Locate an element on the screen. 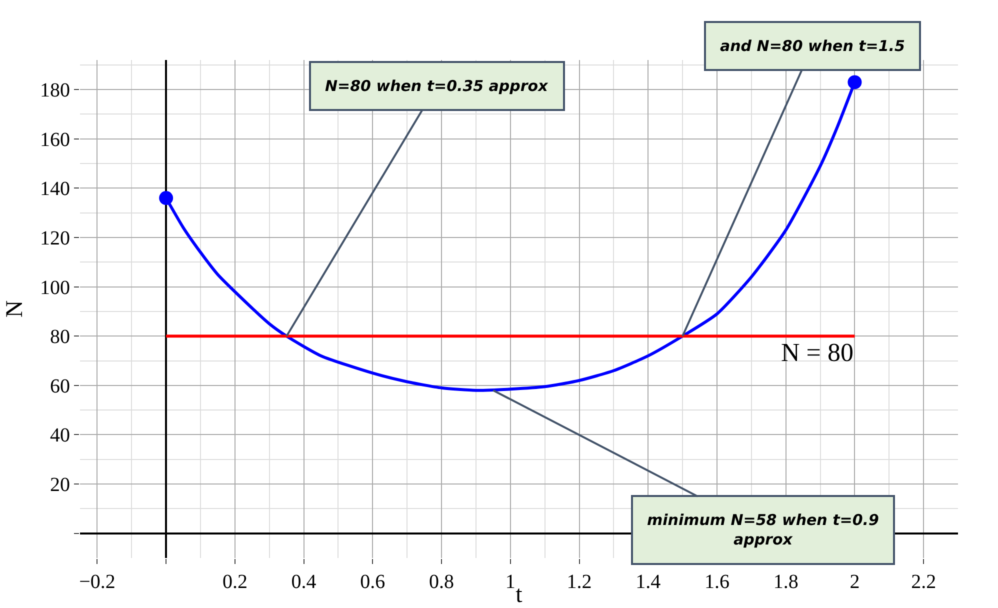  x-axis-title: t is located at coordinates (519, 595).